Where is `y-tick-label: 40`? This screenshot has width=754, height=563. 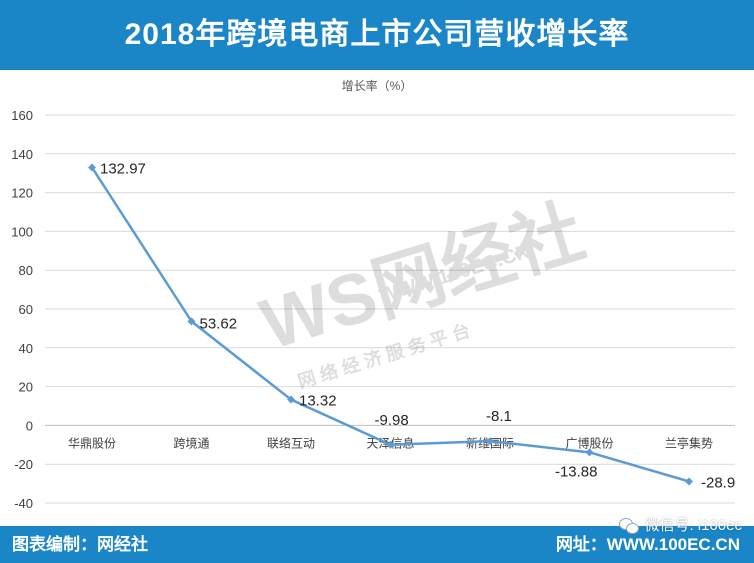 y-tick-label: 40 is located at coordinates (26, 348).